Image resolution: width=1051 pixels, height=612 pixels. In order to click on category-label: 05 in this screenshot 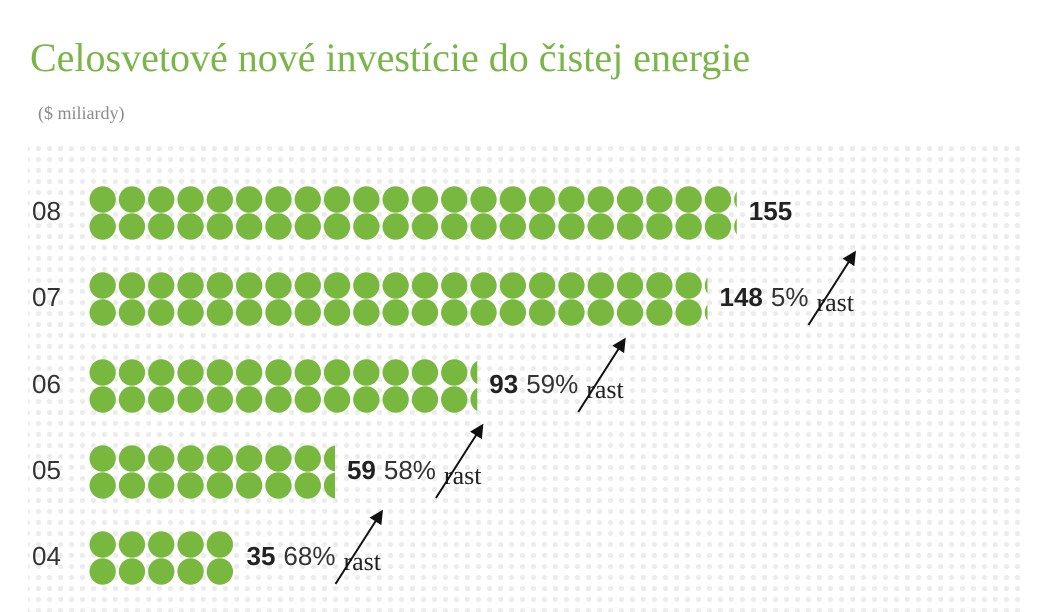, I will do `click(46, 470)`.